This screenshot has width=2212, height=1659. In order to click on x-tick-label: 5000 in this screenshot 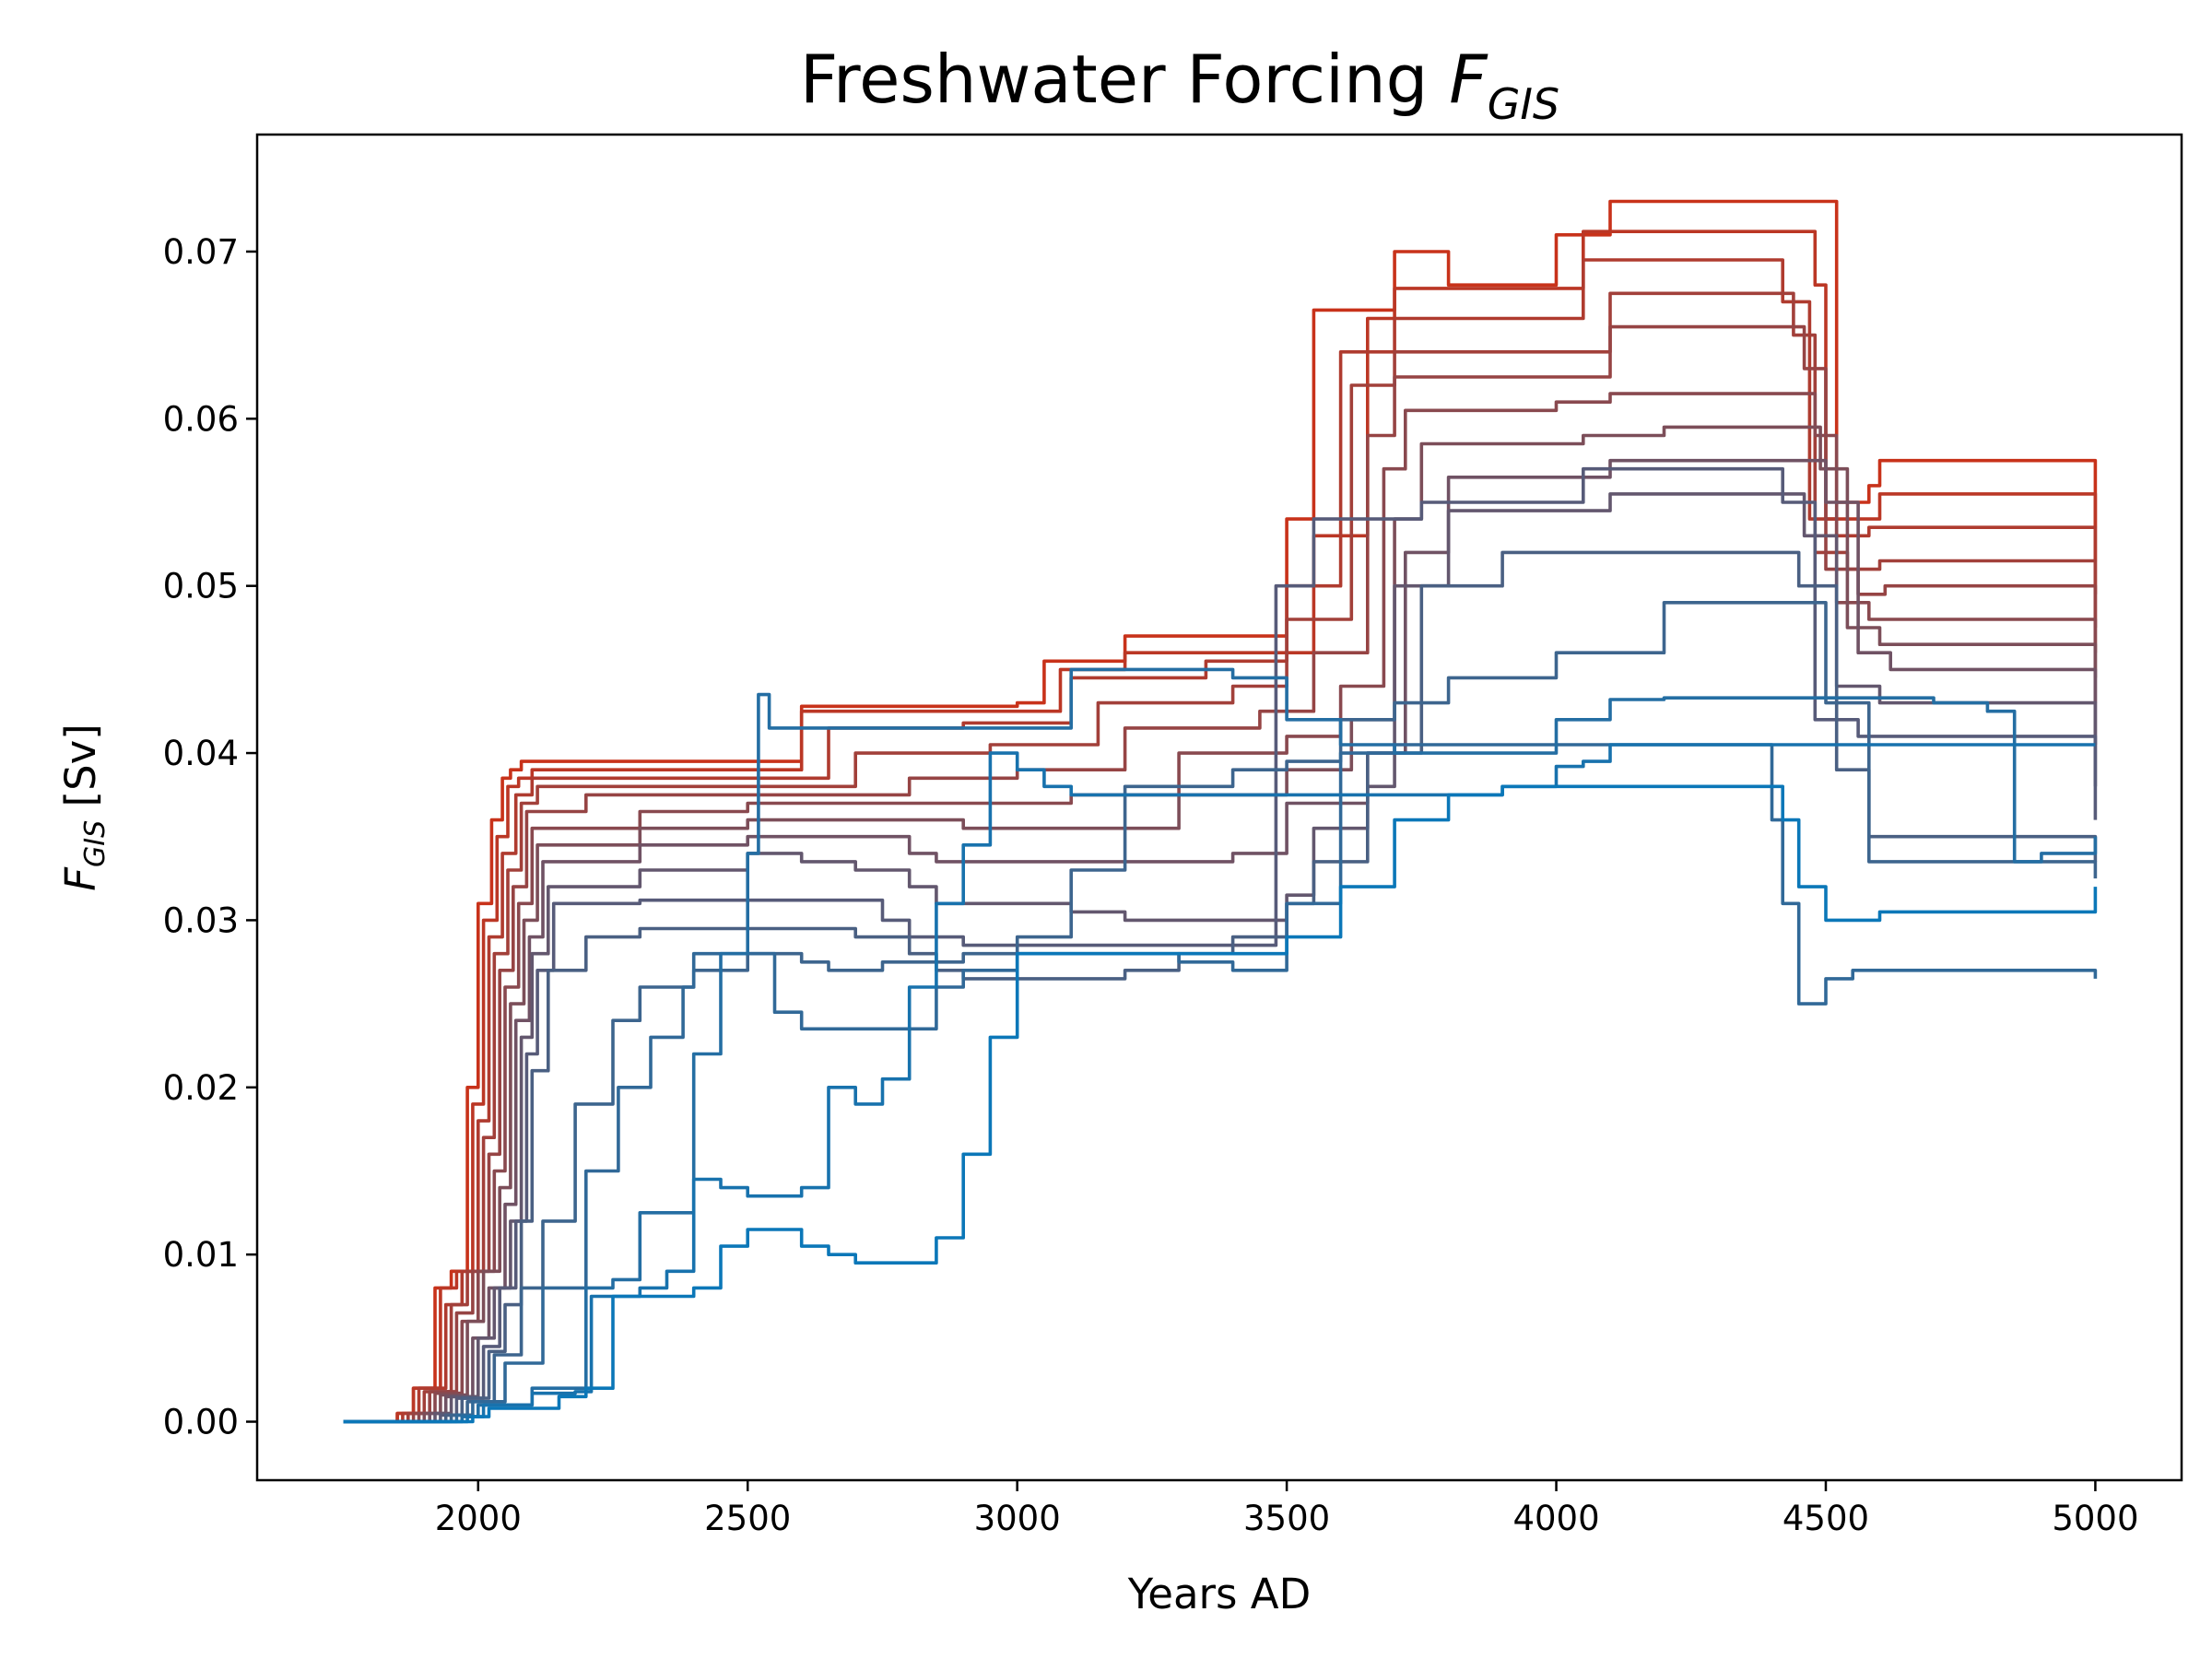, I will do `click(2095, 1518)`.